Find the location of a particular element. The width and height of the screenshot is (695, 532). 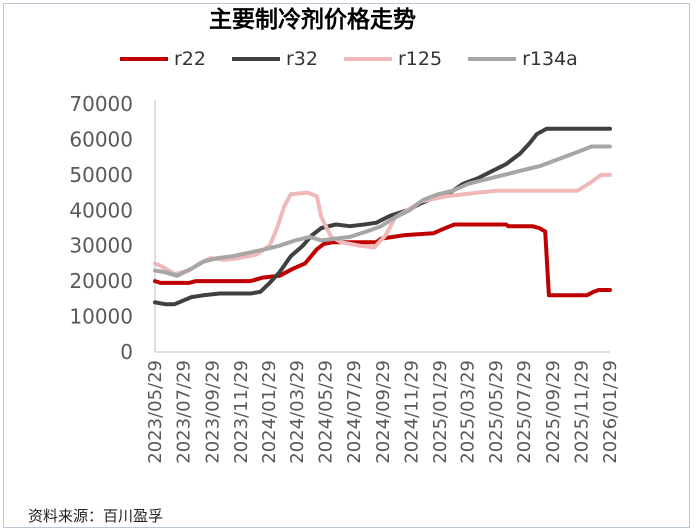

x-tick-label: 2025/05/29 is located at coordinates (496, 412).